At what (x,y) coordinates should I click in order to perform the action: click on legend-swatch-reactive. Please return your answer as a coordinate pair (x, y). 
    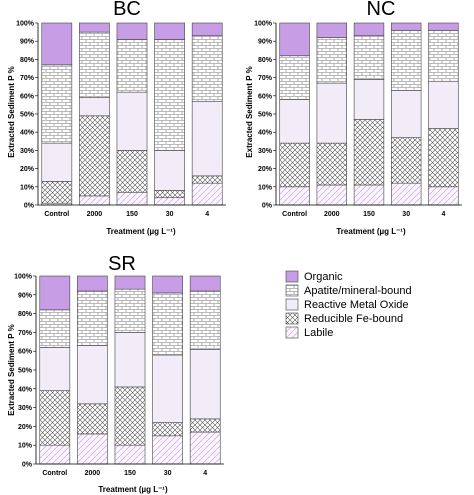
    Looking at the image, I should click on (292, 304).